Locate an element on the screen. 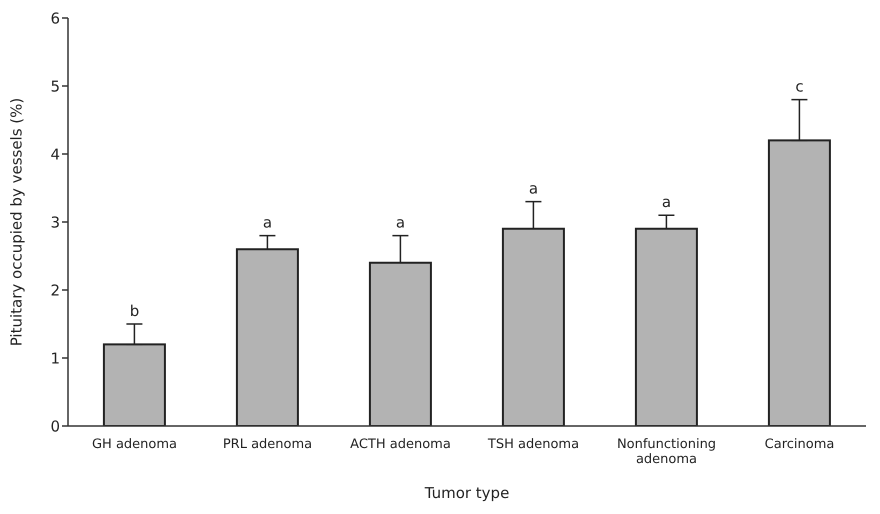  x-tick-label: PRL adenoma is located at coordinates (267, 444).